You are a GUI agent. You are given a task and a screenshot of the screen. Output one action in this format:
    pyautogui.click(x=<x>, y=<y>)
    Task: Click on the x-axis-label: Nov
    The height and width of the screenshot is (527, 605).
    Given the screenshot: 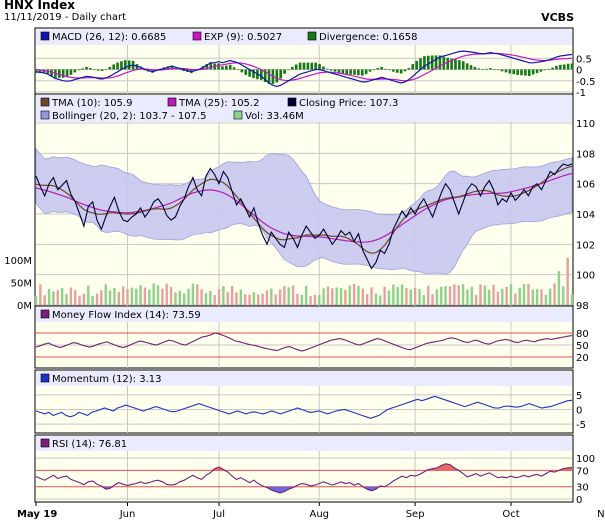 What is the action you would take?
    pyautogui.click(x=601, y=514)
    